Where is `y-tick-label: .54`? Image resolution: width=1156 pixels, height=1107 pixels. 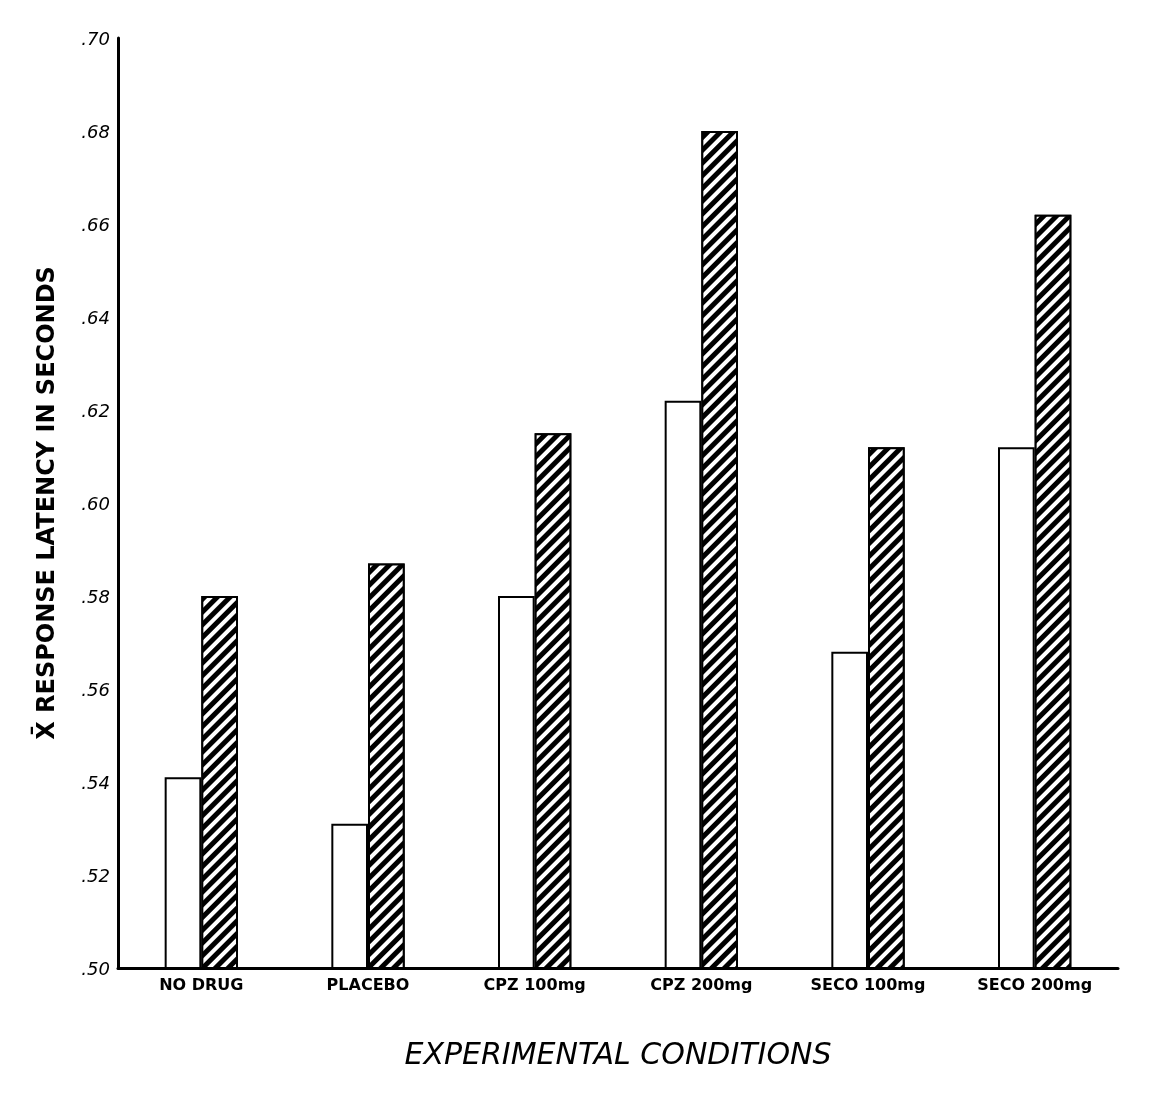
y-tick-label: .54 is located at coordinates (95, 782).